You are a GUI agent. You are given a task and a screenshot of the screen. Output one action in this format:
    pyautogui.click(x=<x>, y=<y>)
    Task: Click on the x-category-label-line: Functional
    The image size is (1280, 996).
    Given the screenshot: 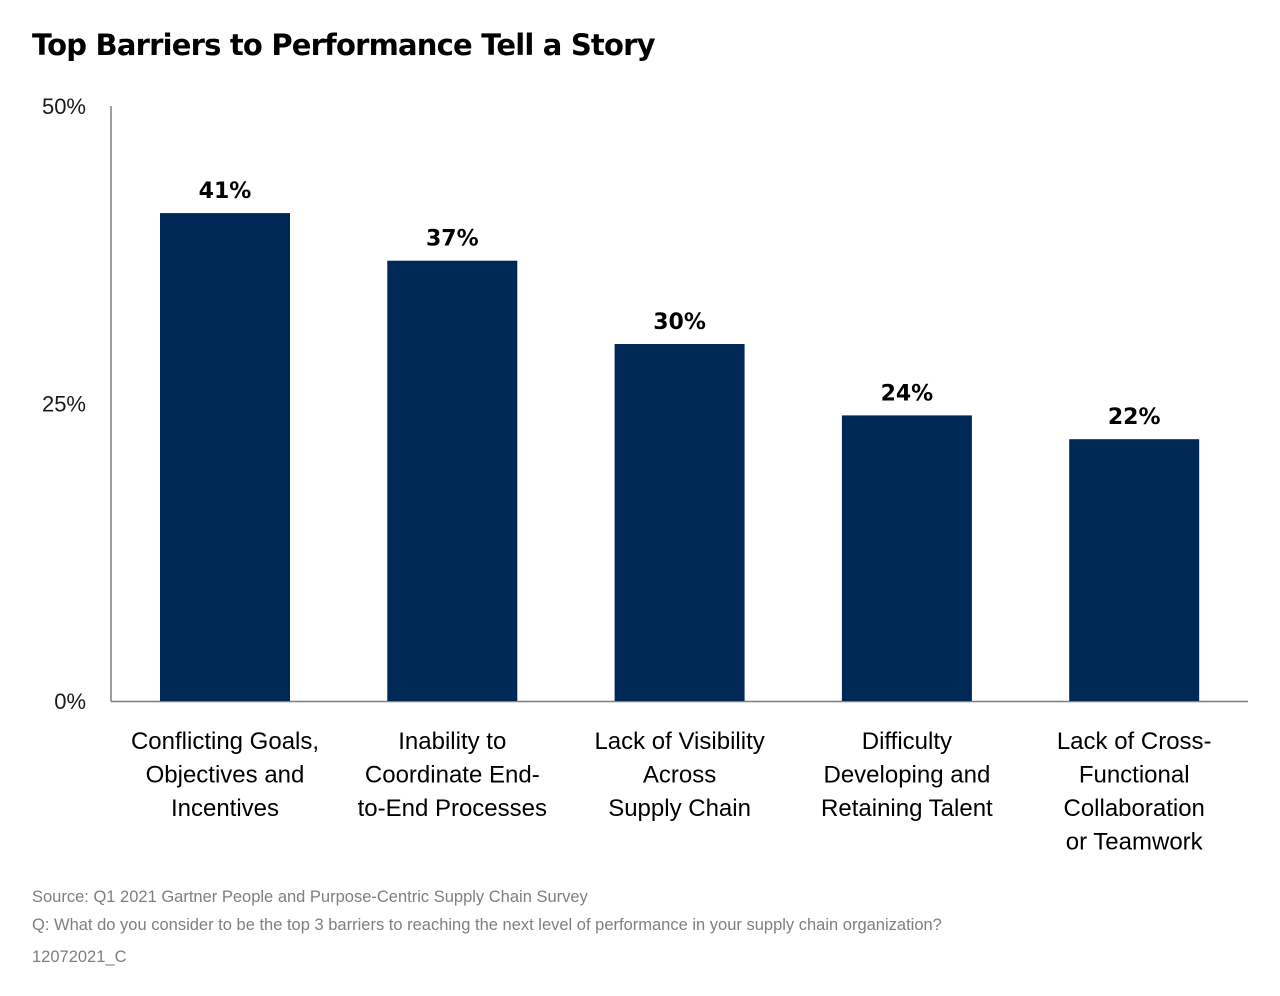 What is the action you would take?
    pyautogui.click(x=1134, y=775)
    